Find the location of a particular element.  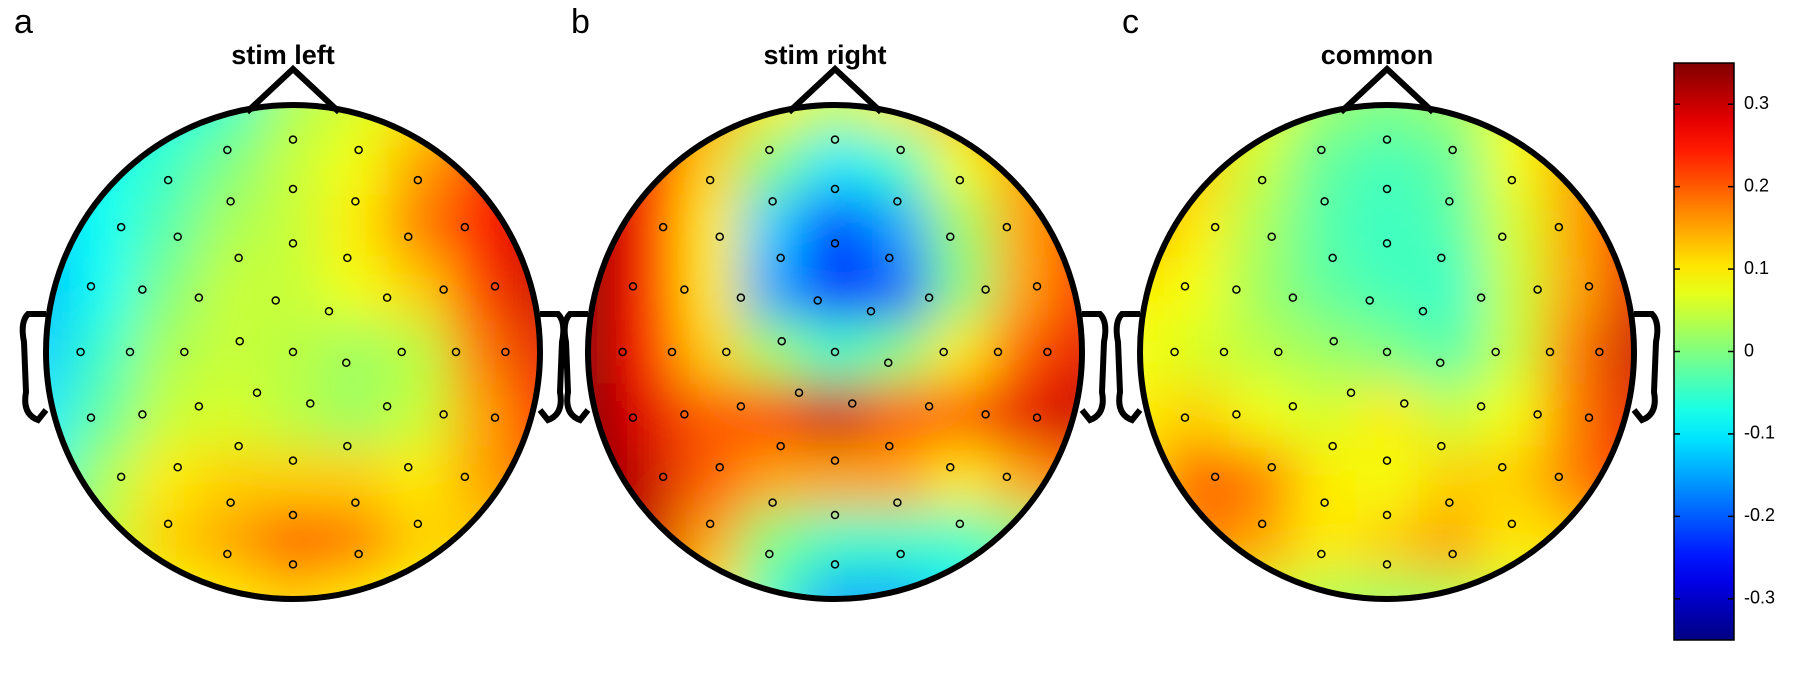

colorbar: -0.3 -0.2 -0.1 0 0.1 0.2 0.3 is located at coordinates (1724, 351).